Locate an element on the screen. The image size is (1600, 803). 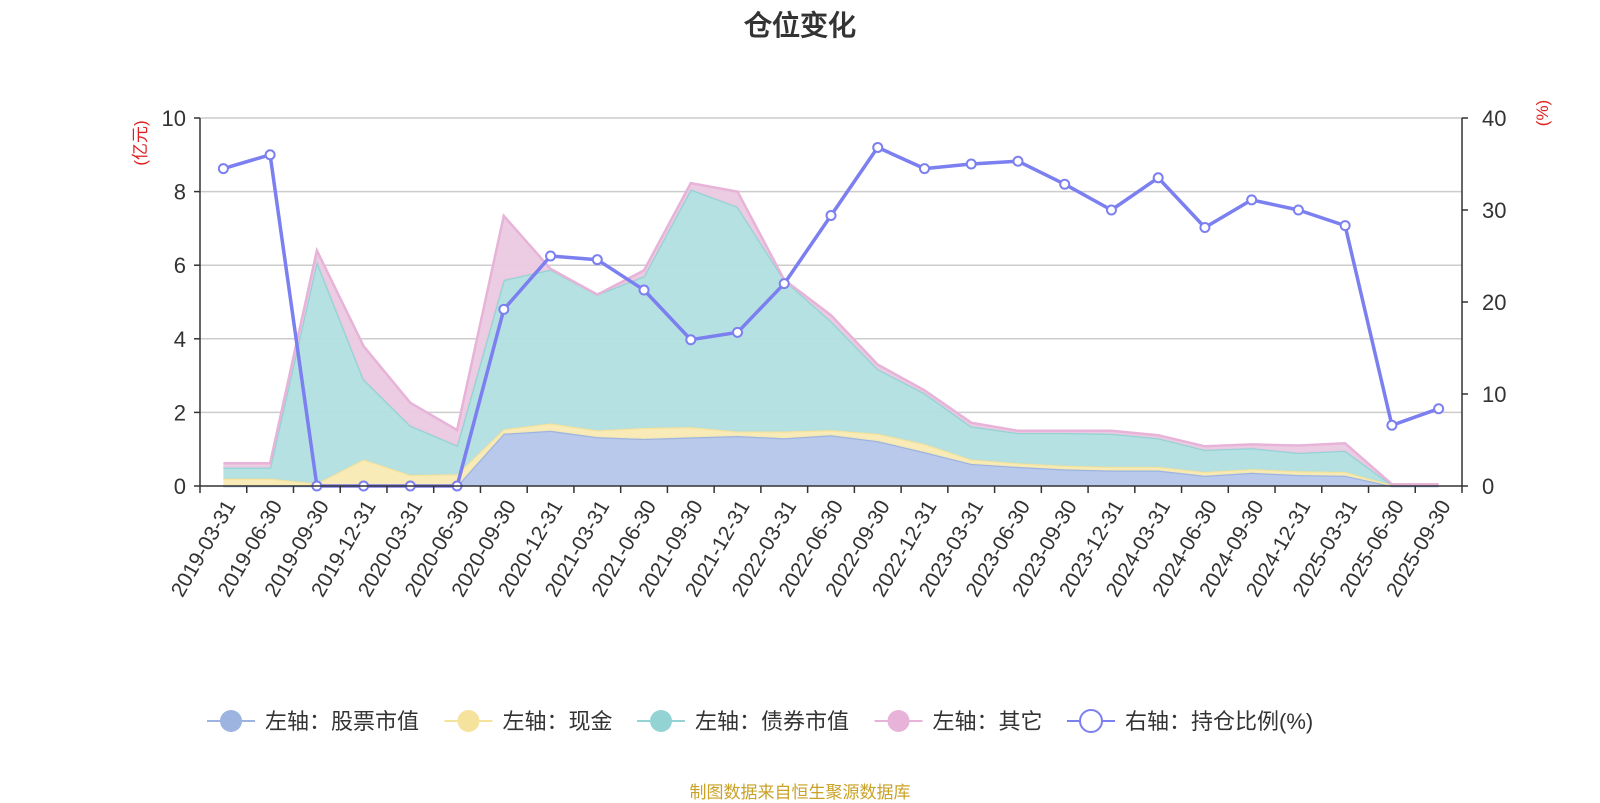
legend-label: 左轴：债券市值 is located at coordinates (772, 721).